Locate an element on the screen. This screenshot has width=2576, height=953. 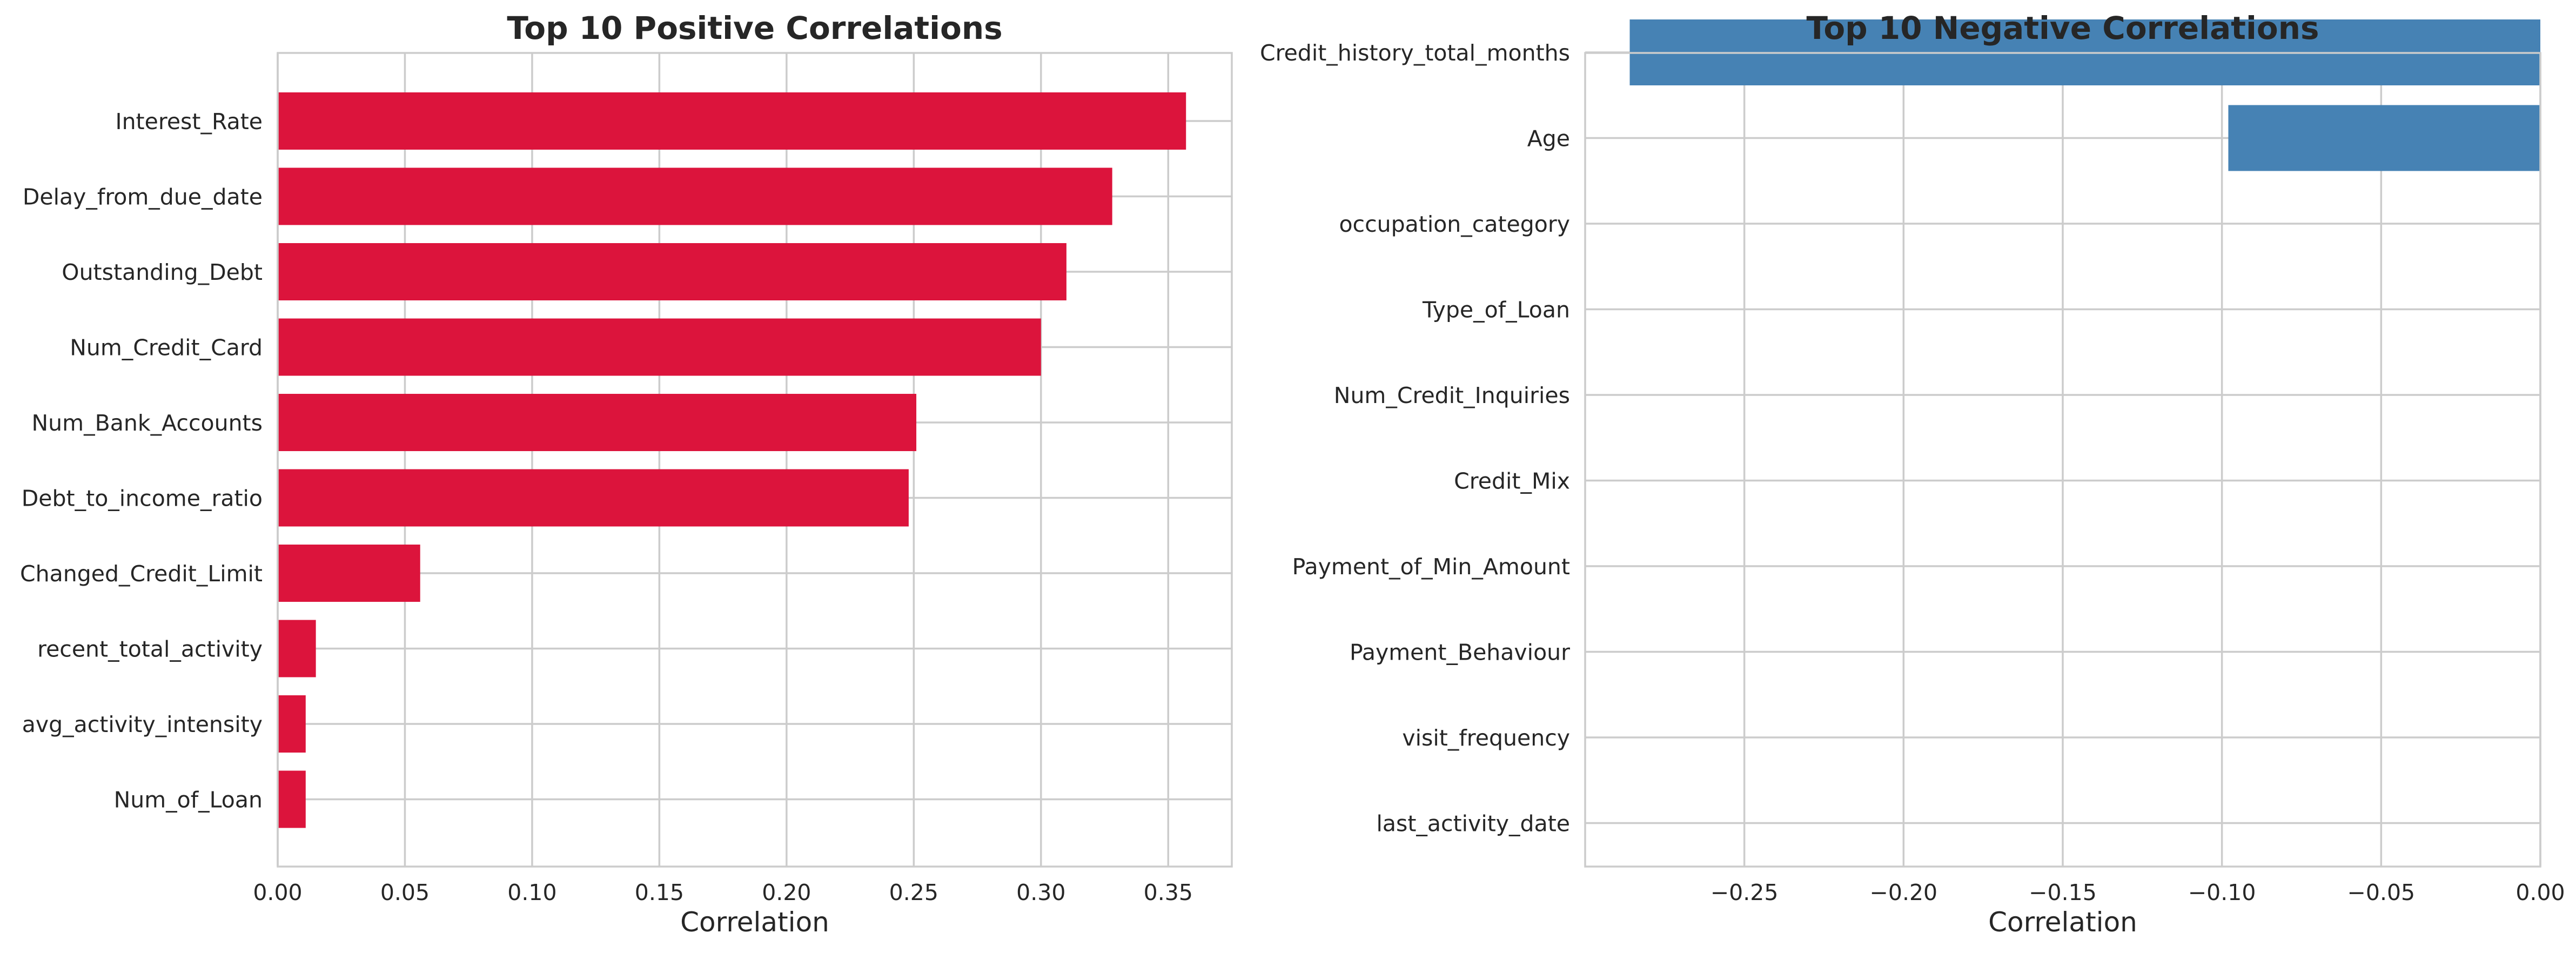
y-tick-label: Interest_Rate is located at coordinates (189, 122).